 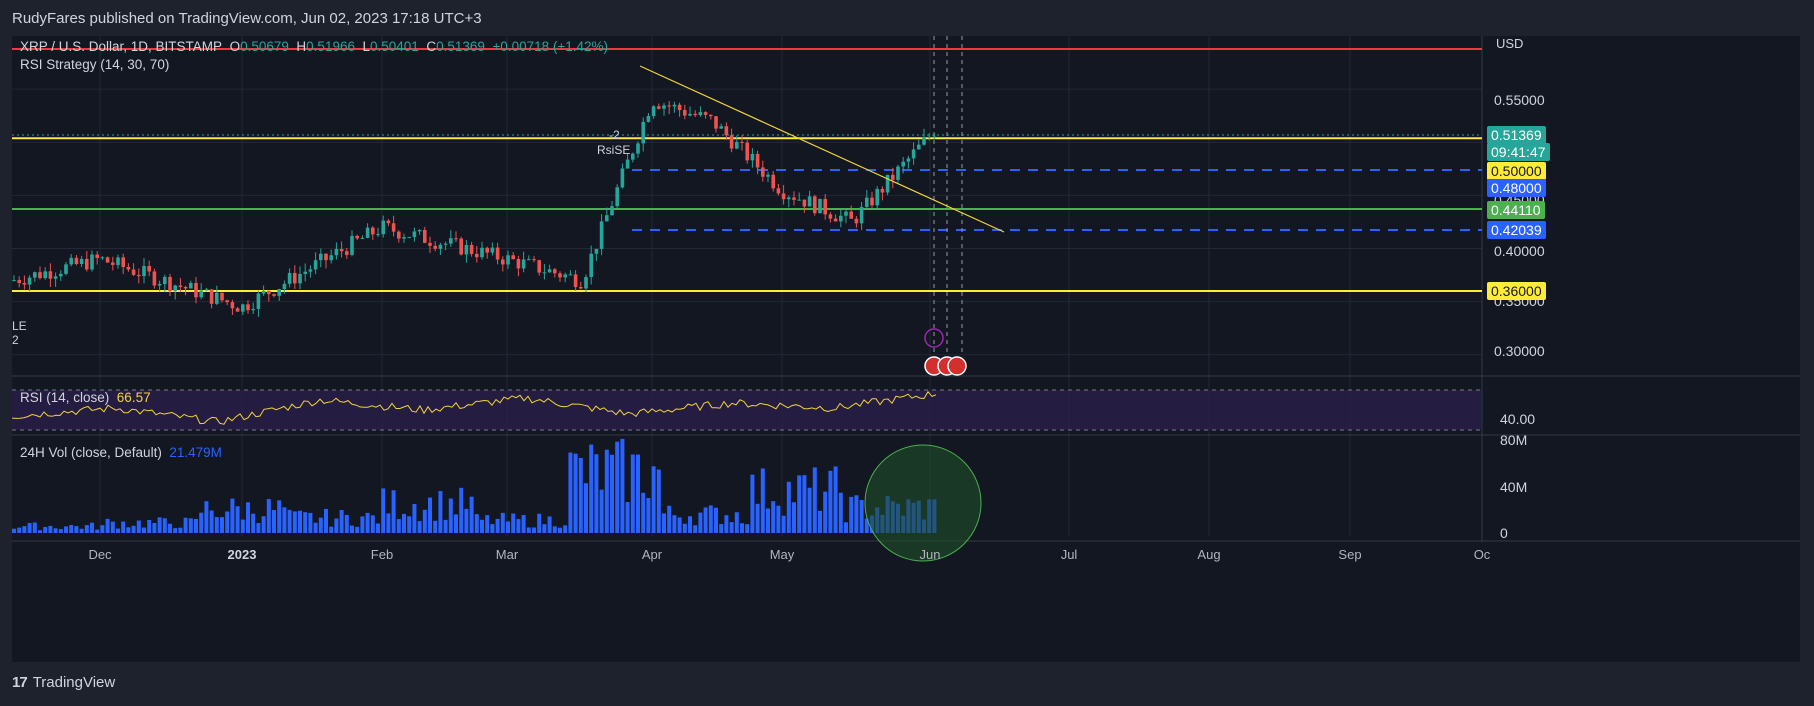 I want to click on level-tag-04411: 0.44110, so click(x=1516, y=210).